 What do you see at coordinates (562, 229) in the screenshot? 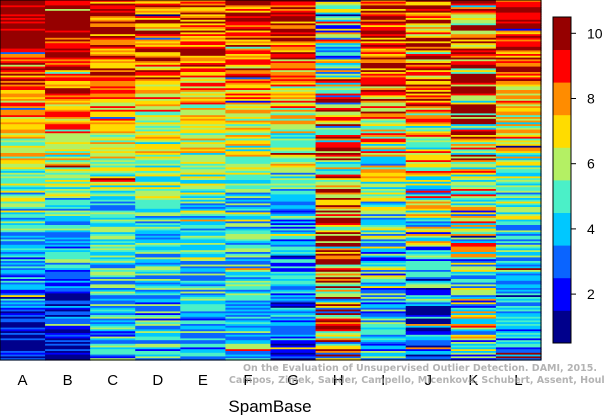
I see `colorbar-segment` at bounding box center [562, 229].